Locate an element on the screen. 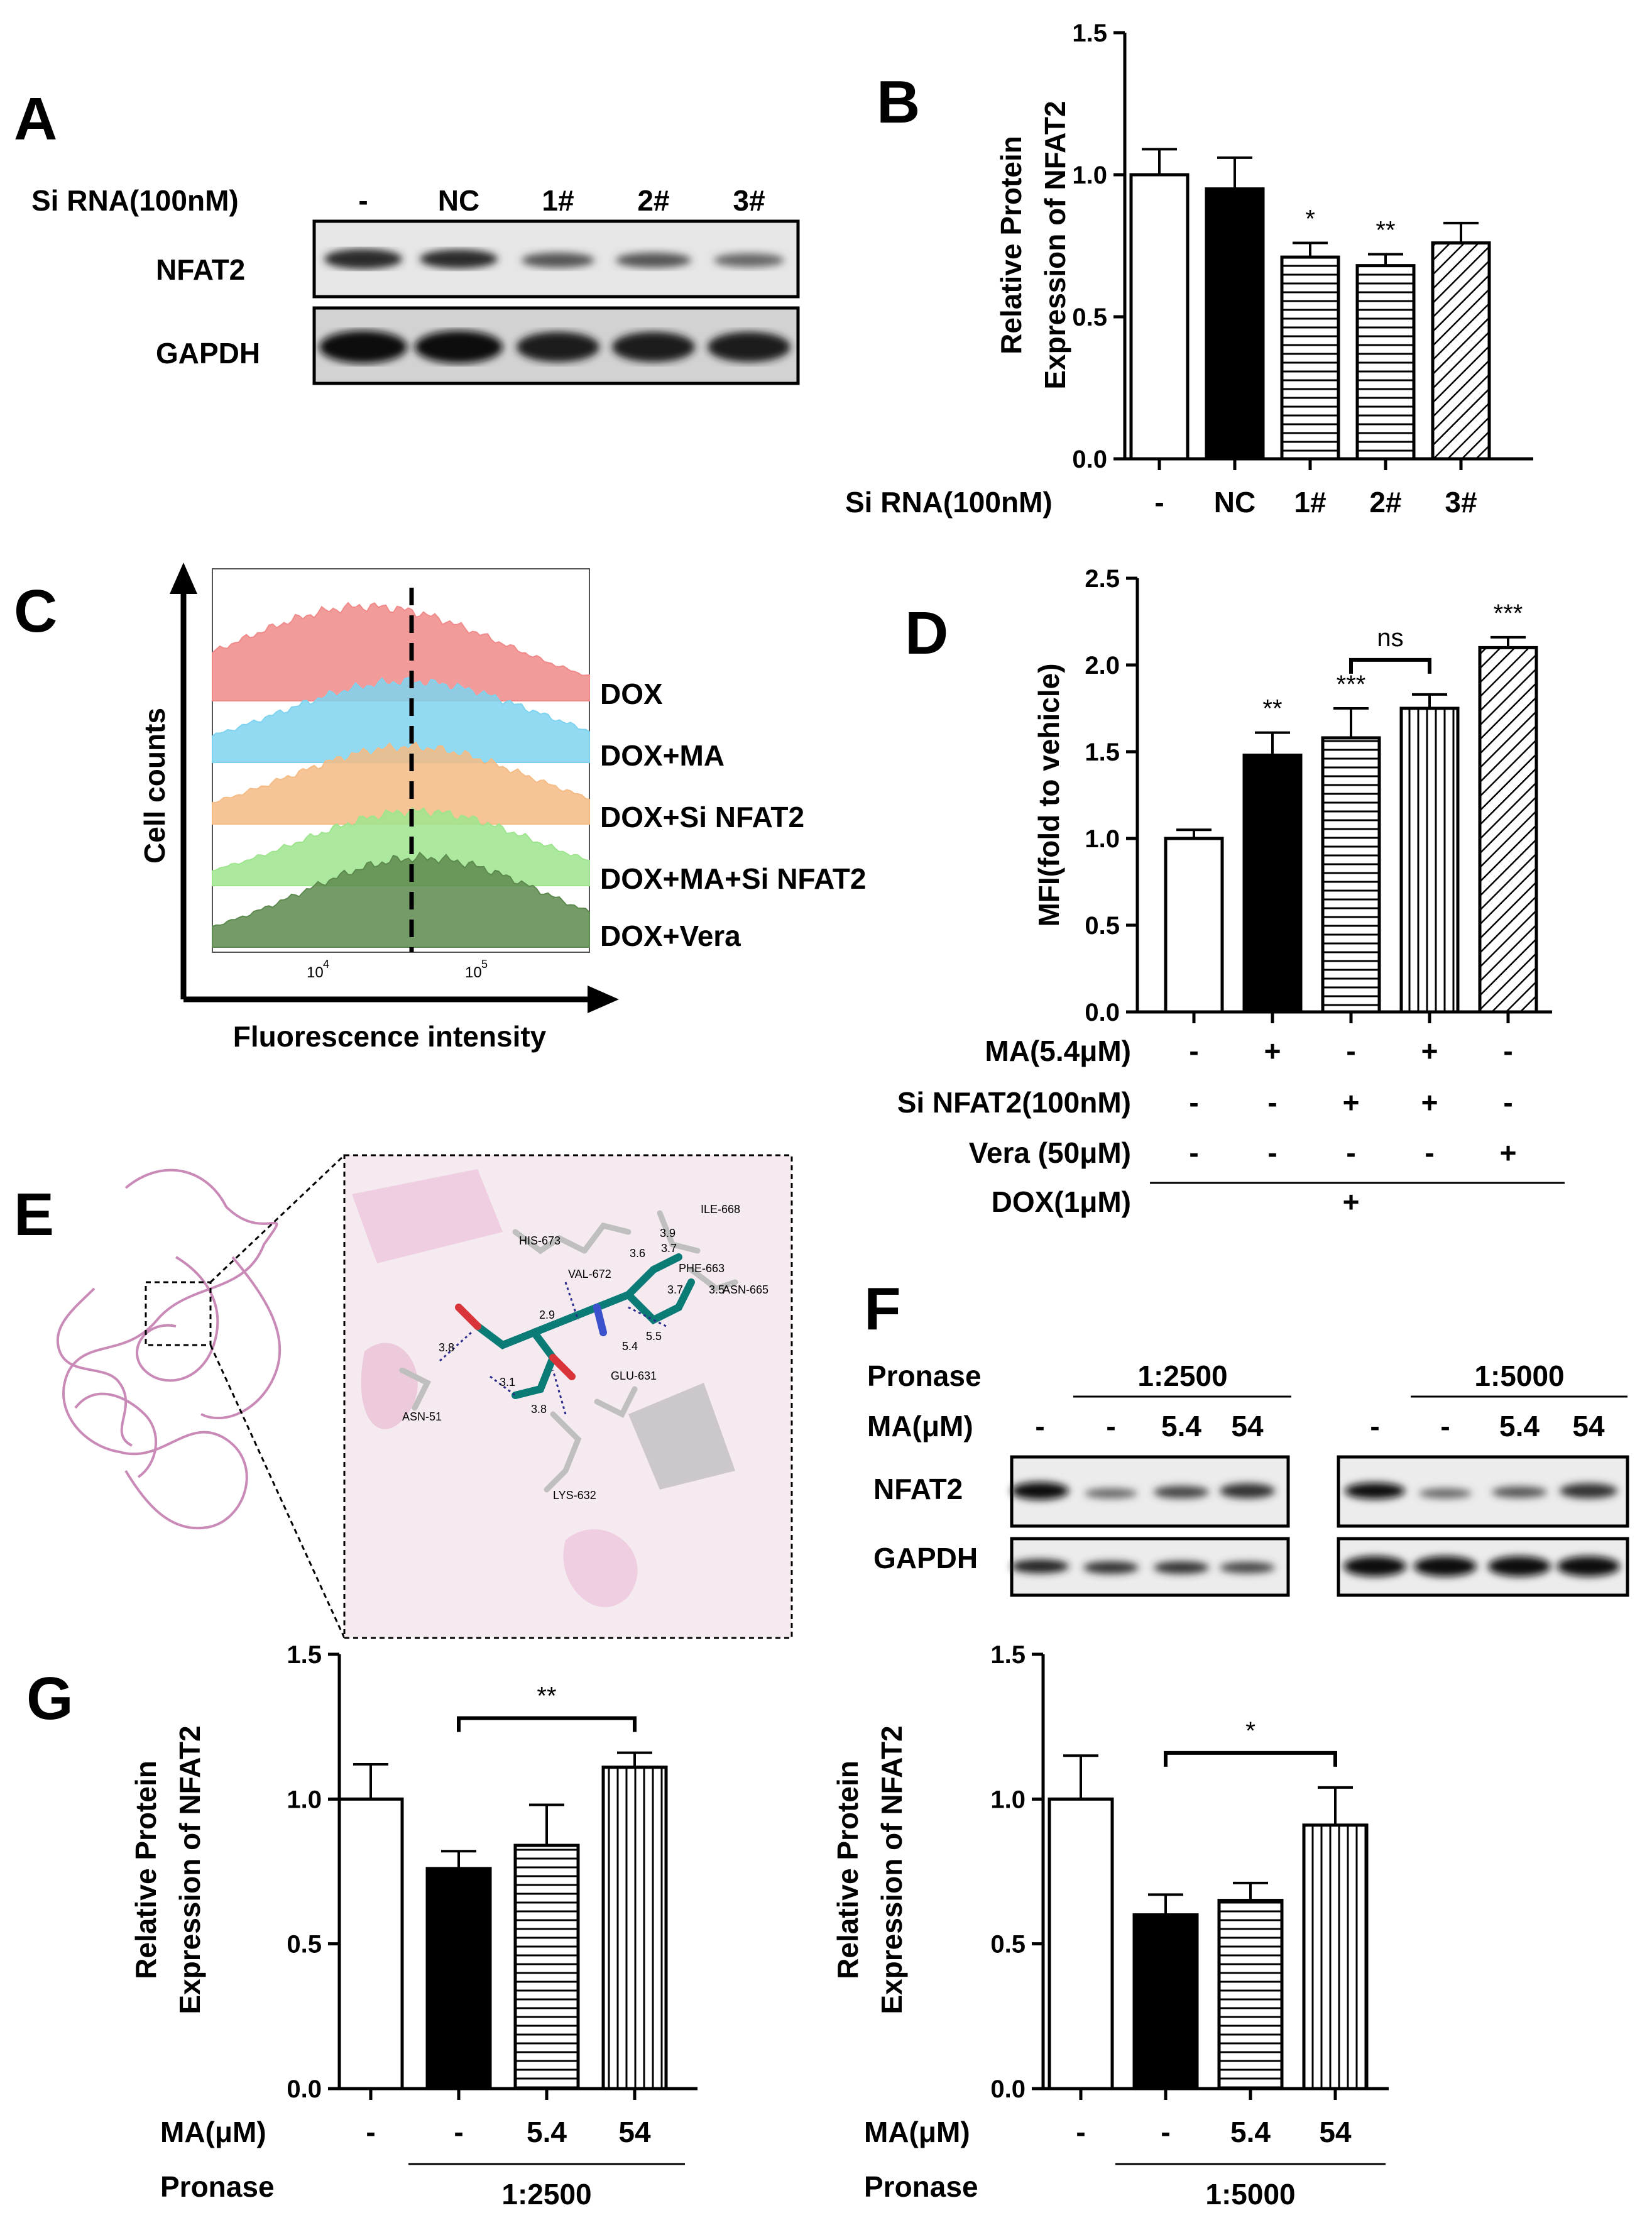  lane-f2-4: 54 is located at coordinates (1588, 1426).